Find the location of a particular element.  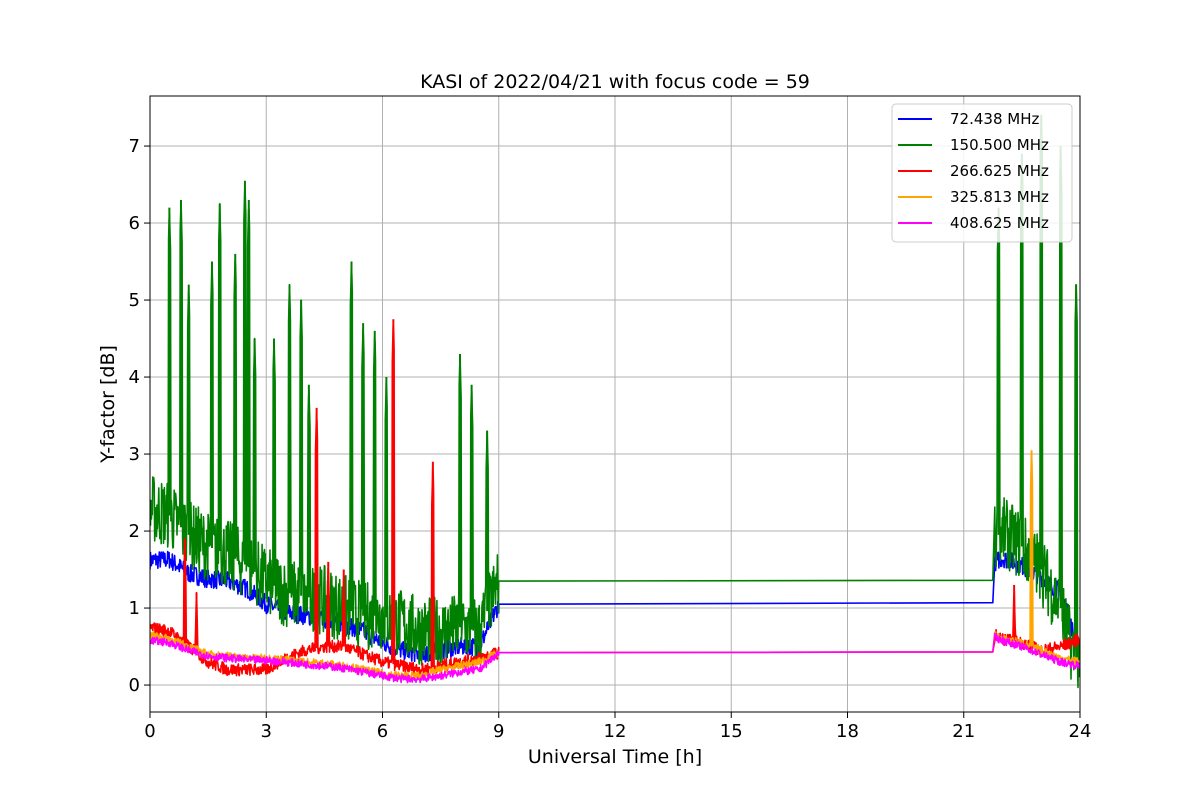

x-tick-label: 18 is located at coordinates (847, 731).